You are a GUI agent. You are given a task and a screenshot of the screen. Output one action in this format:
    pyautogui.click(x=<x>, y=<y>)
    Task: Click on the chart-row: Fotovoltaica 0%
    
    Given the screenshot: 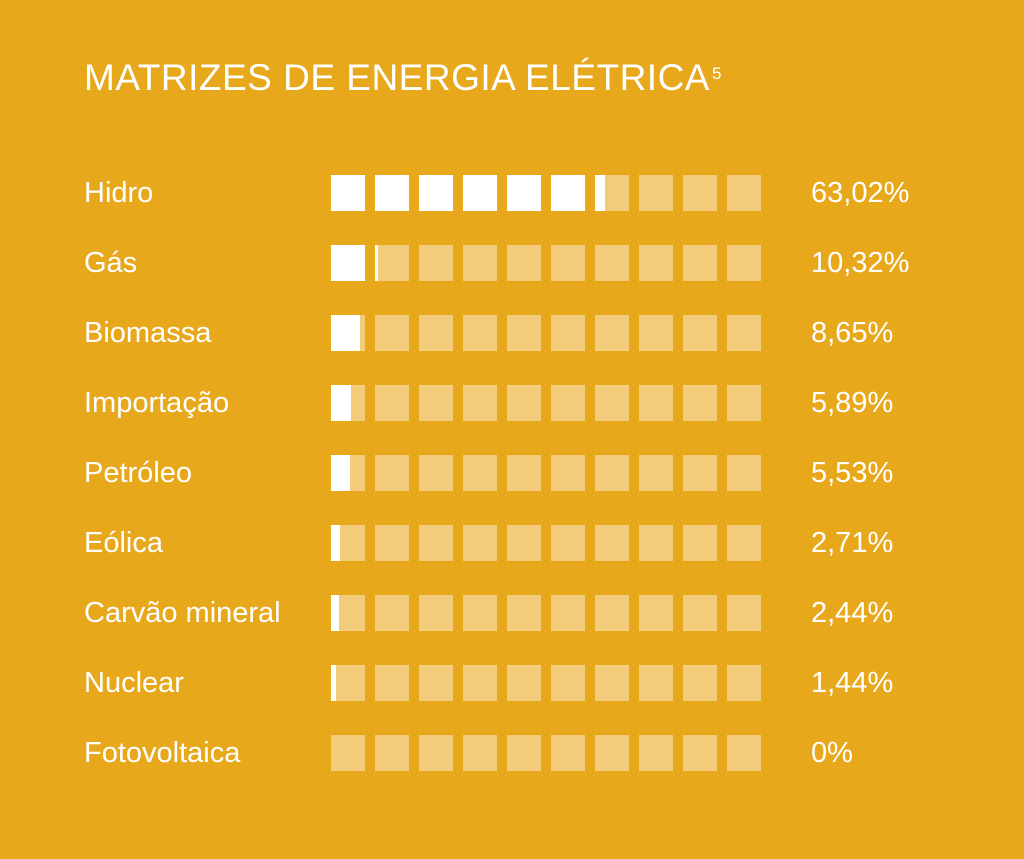 What is the action you would take?
    pyautogui.click(x=512, y=753)
    